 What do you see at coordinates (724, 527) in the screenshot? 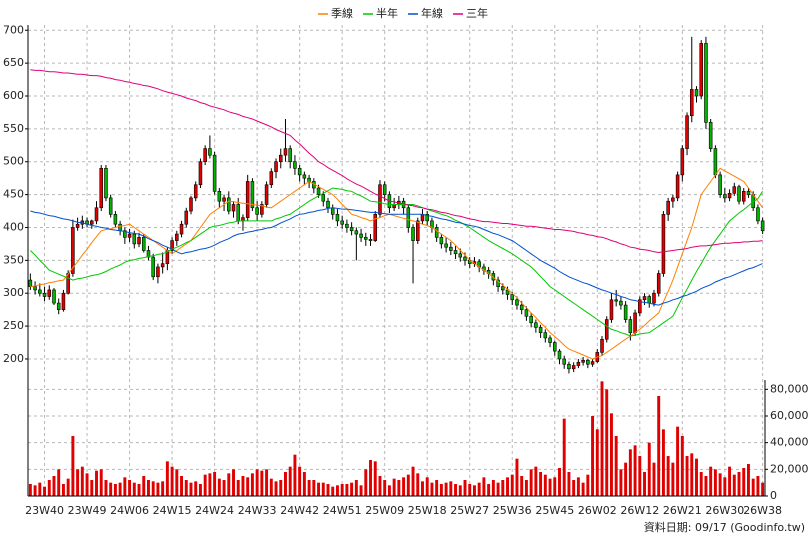
I see `footer: 資料日期: 09/17 (Goodinfo.tw)` at bounding box center [724, 527].